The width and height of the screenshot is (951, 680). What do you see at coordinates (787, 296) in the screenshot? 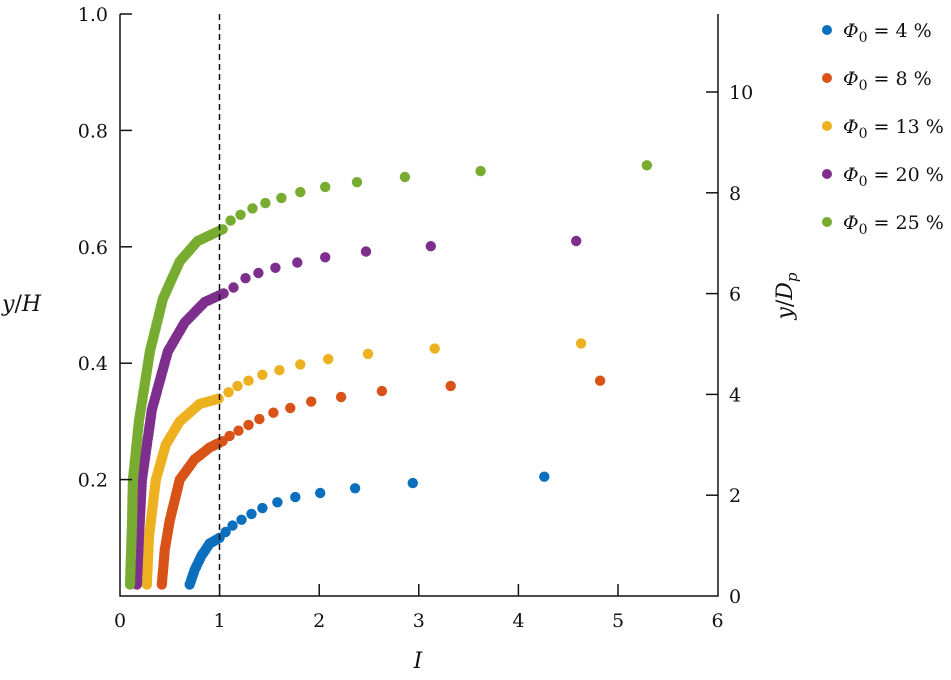
I see `y-axis-label-right: y/Dp` at bounding box center [787, 296].